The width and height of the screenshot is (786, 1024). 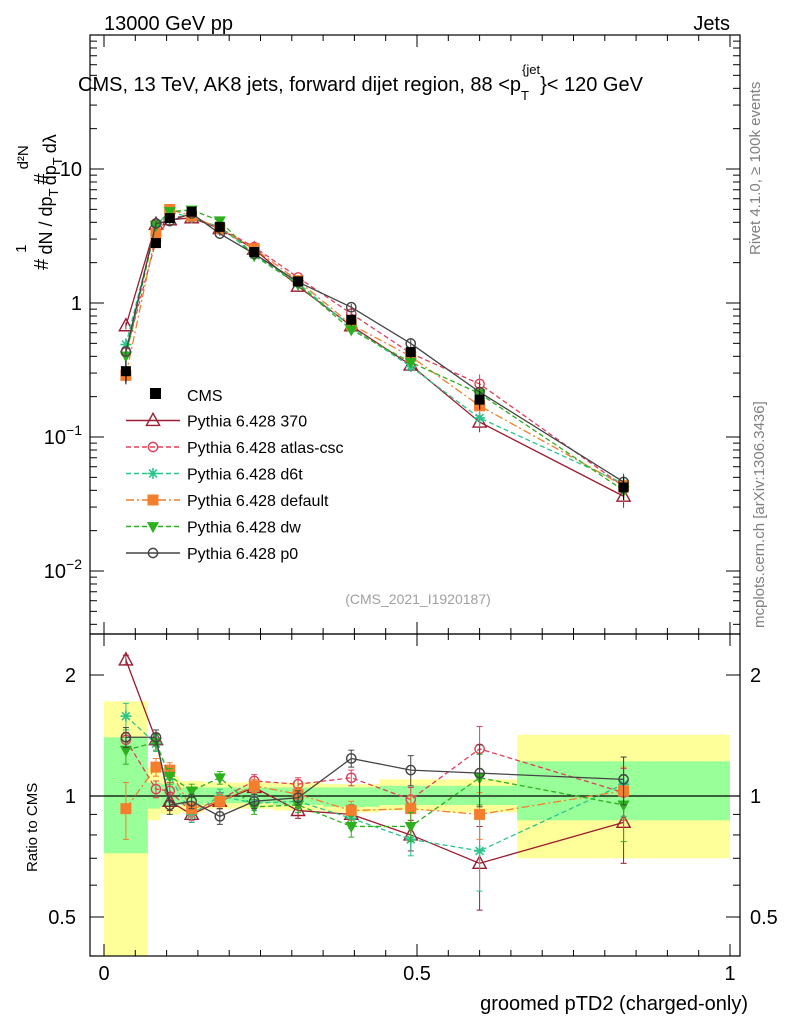 What do you see at coordinates (32, 827) in the screenshot?
I see `ratio-ylabel: Ratio to CMS` at bounding box center [32, 827].